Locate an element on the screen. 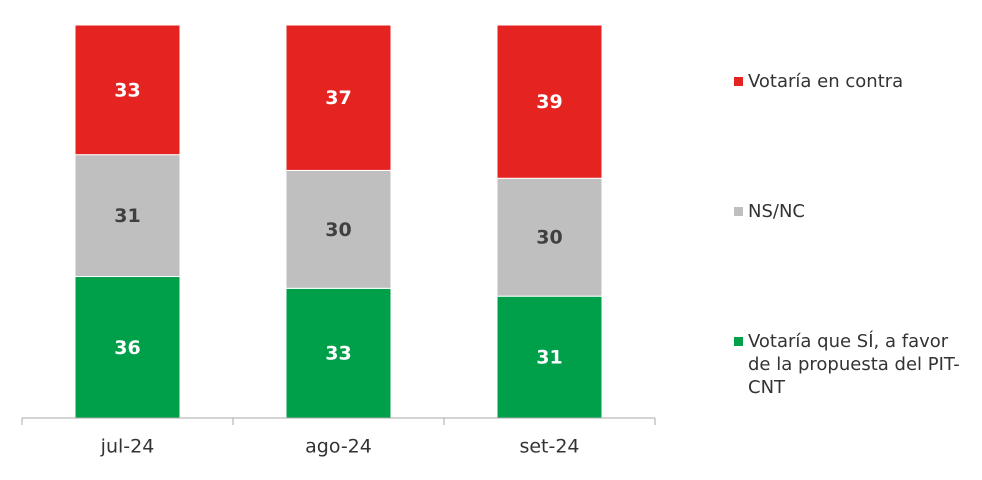  legend-label: NS/NC is located at coordinates (776, 211).